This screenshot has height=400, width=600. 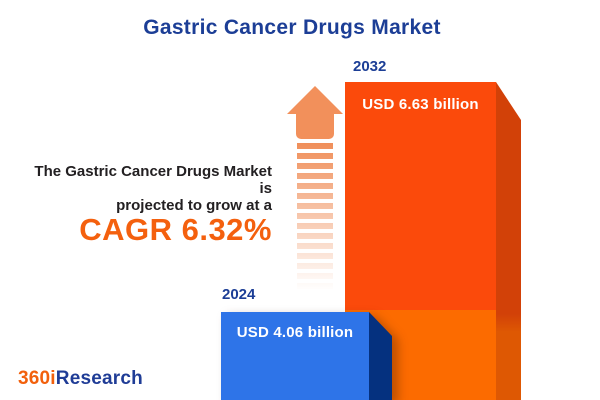 I want to click on arrow-head, so click(x=315, y=100).